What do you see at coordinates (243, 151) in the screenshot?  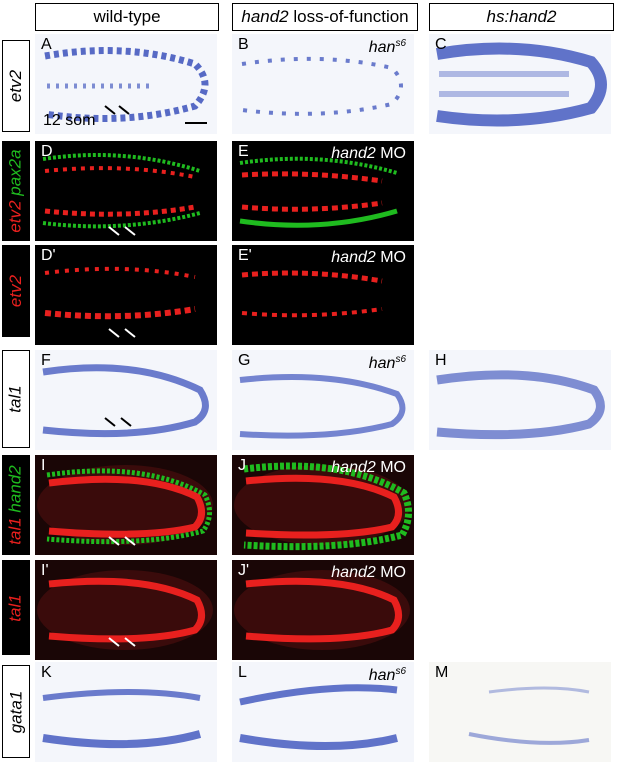 I see `panel-label-e: E` at bounding box center [243, 151].